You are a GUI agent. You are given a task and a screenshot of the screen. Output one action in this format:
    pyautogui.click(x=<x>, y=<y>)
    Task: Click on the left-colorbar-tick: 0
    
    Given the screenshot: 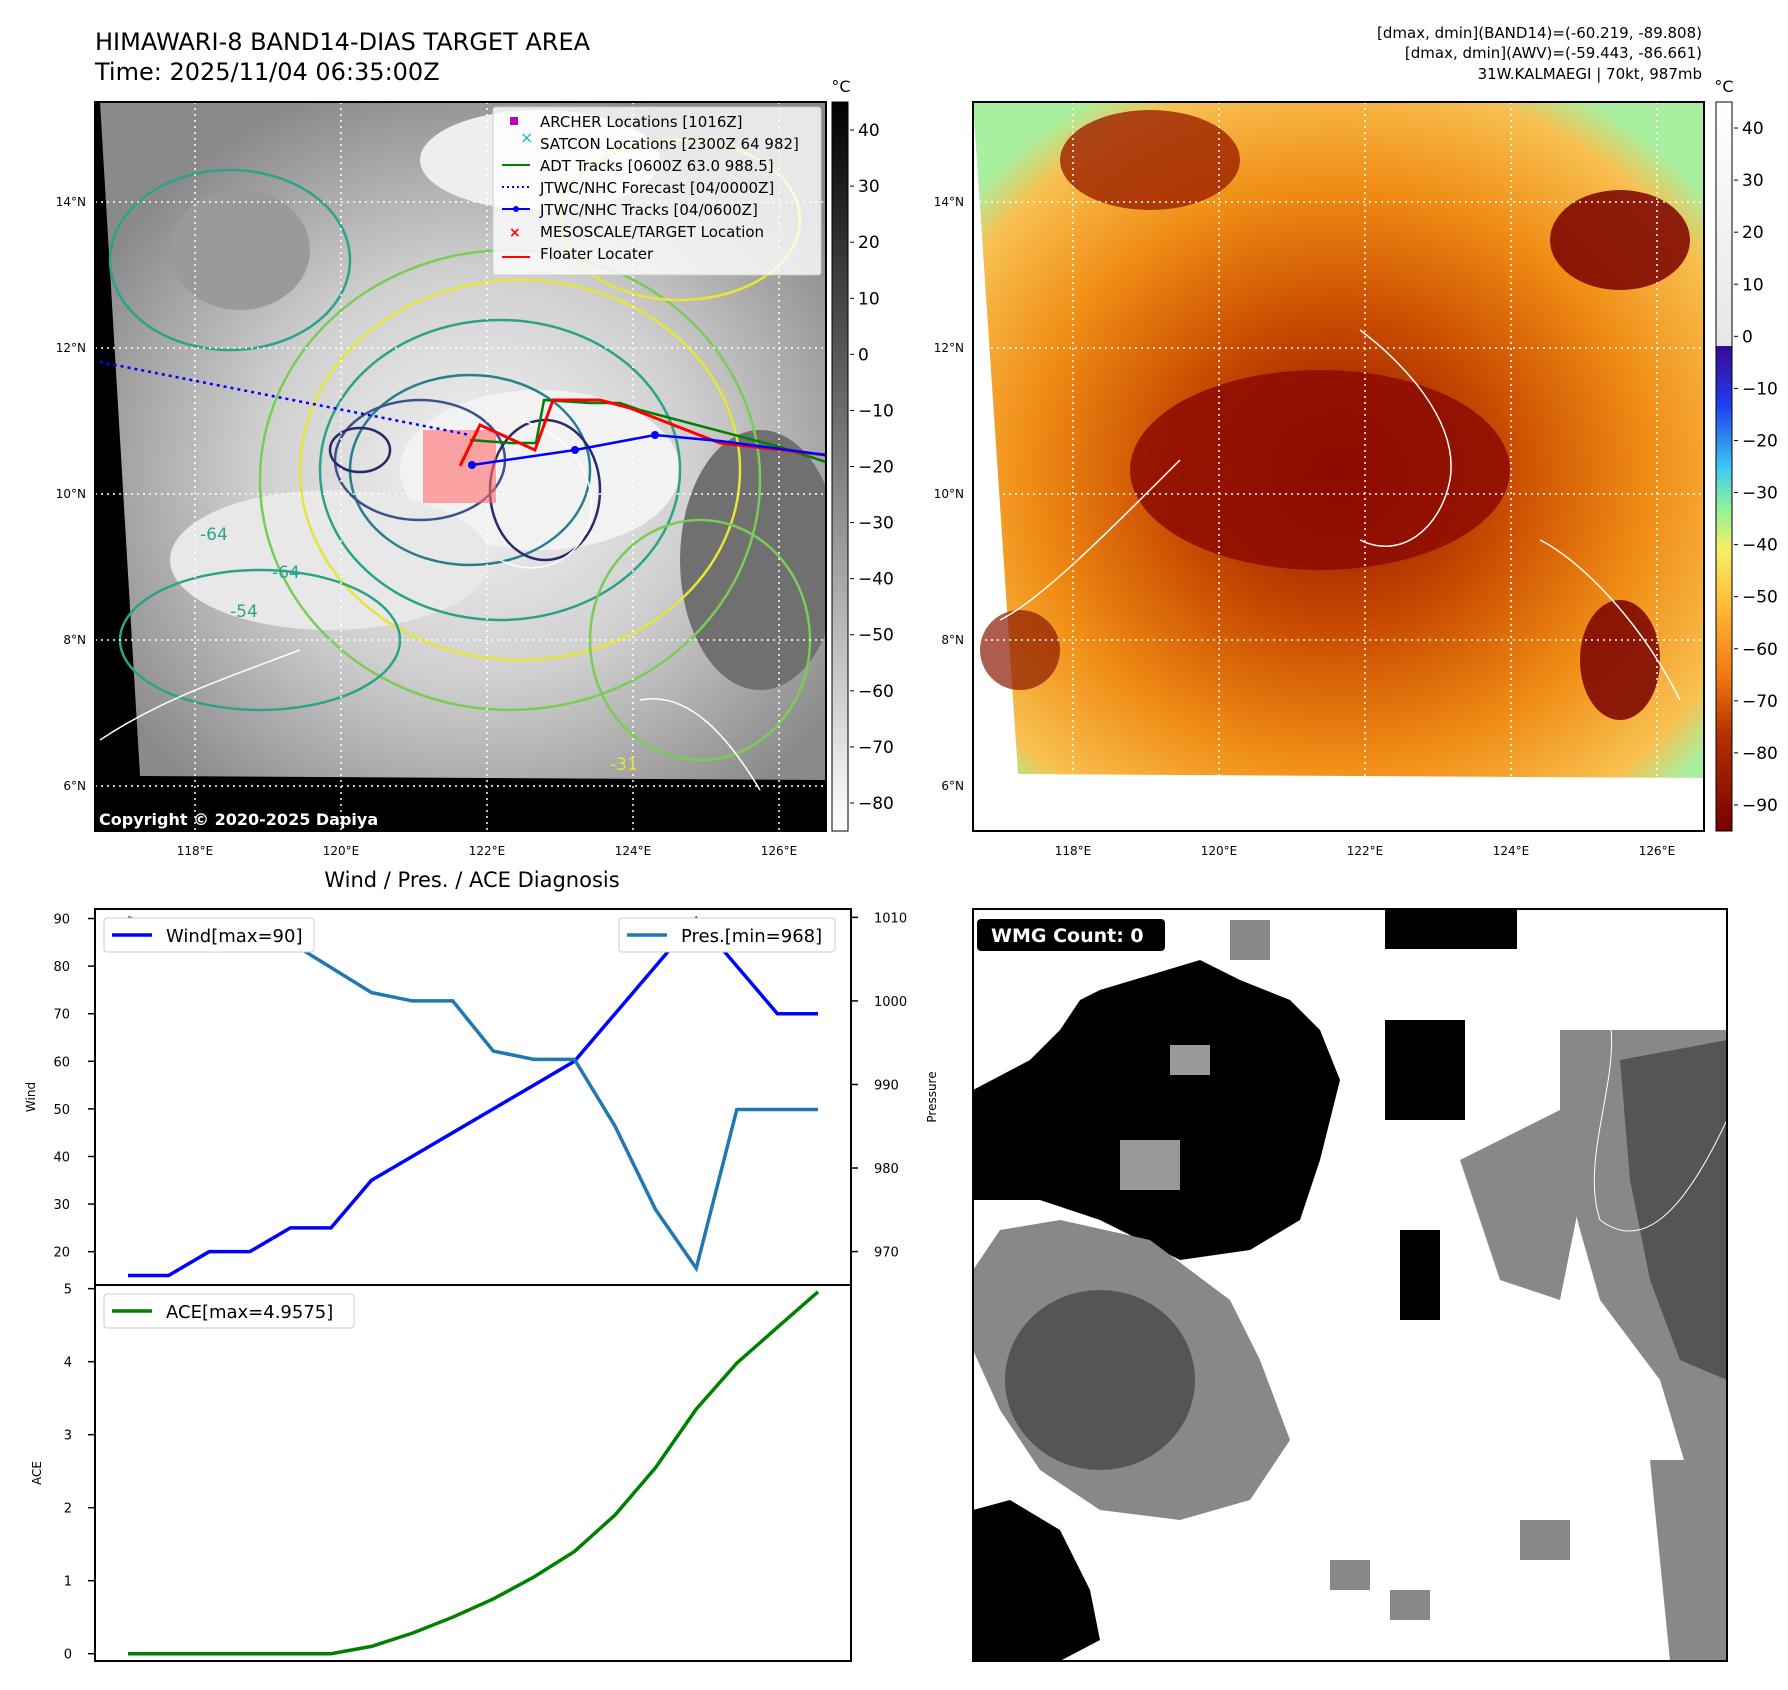 What is the action you would take?
    pyautogui.click(x=863, y=355)
    